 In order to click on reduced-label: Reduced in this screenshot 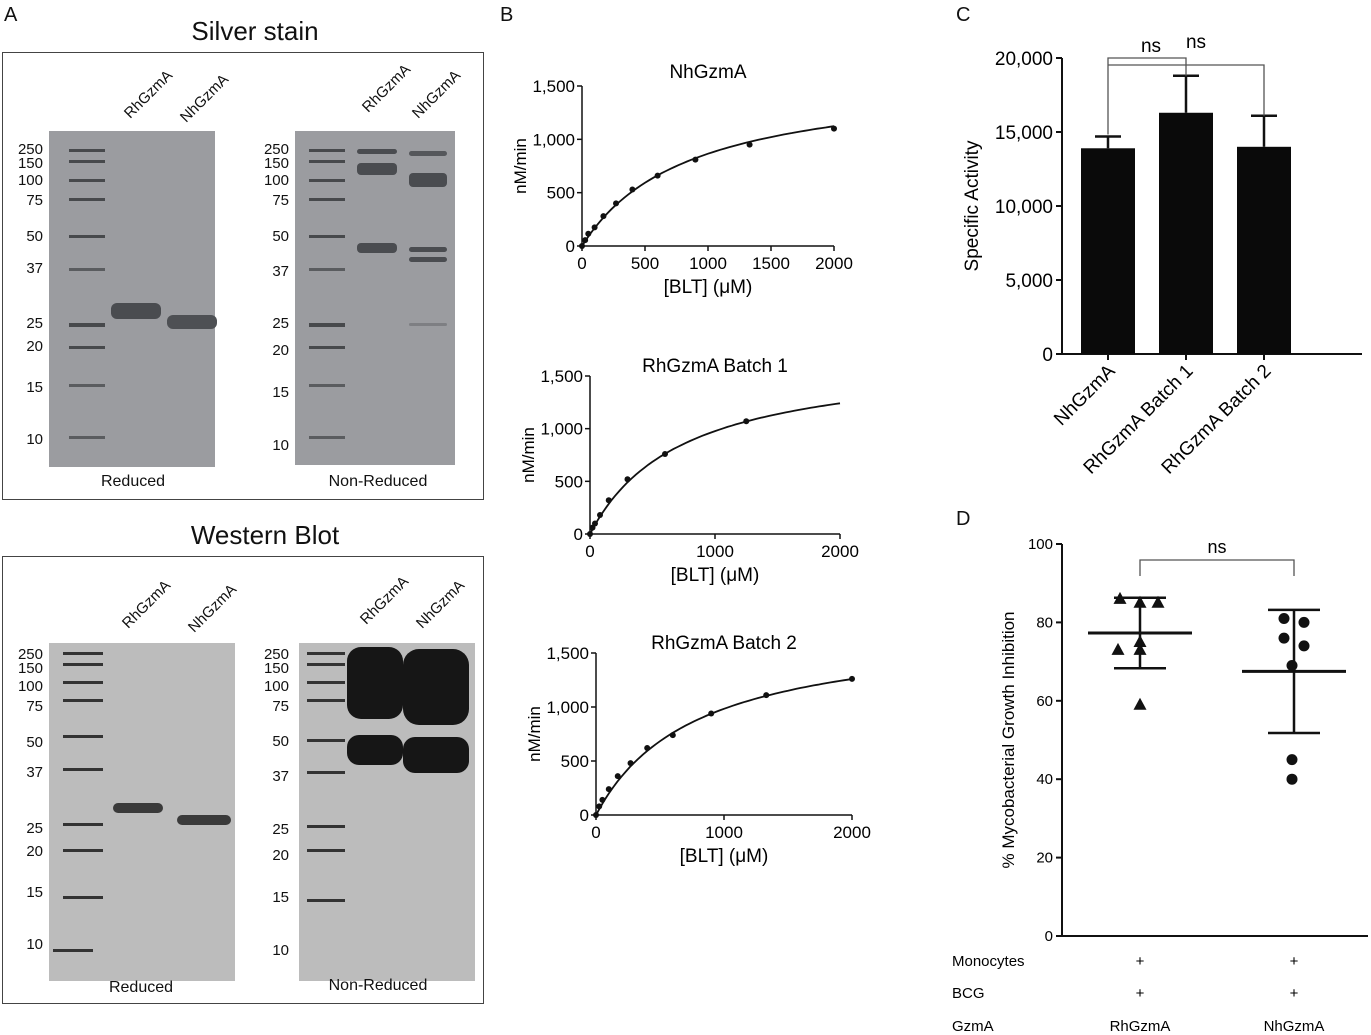, I will do `click(133, 481)`.